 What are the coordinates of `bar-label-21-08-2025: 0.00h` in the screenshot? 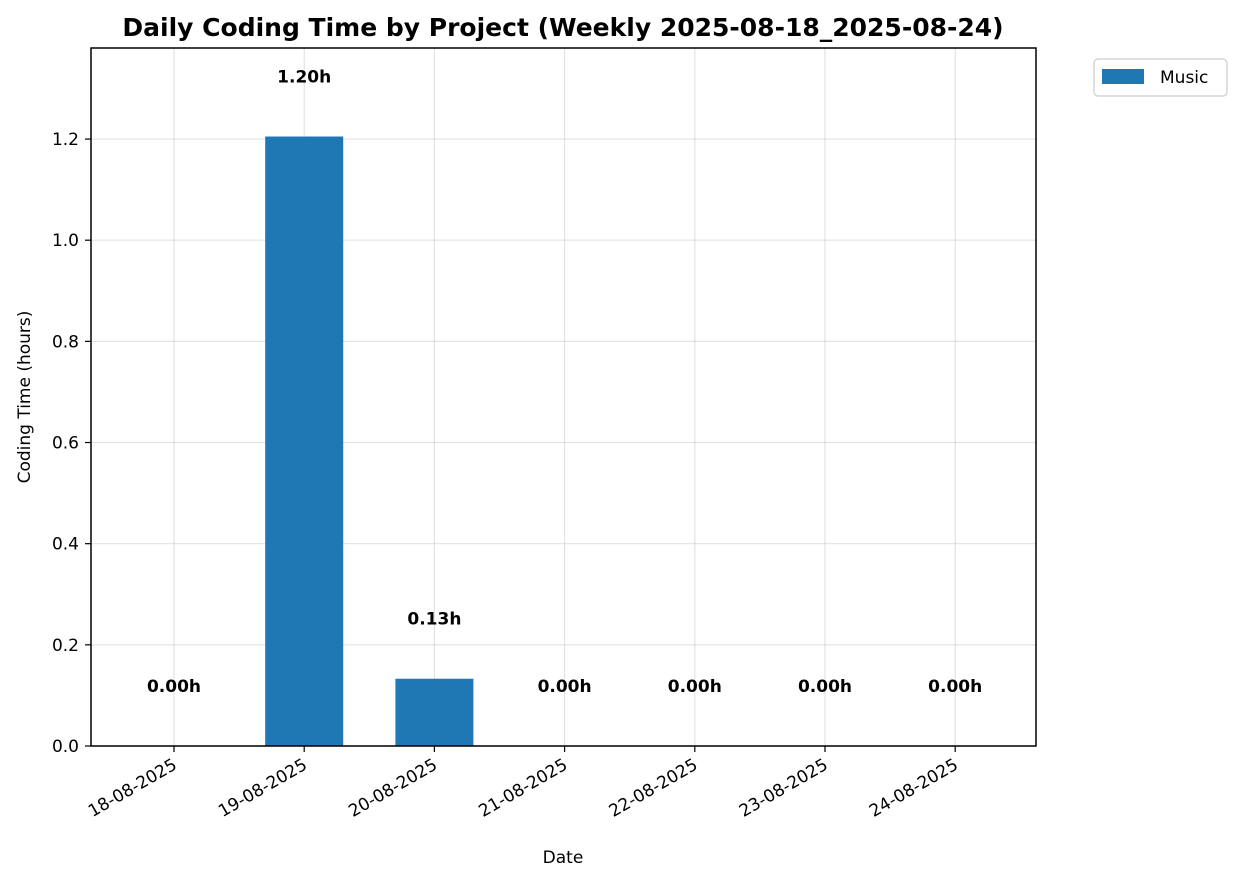 It's located at (565, 687).